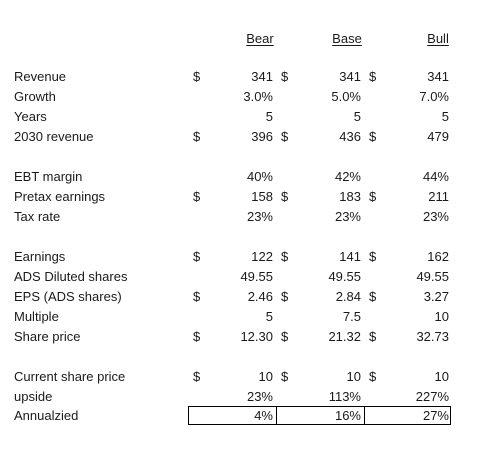  What do you see at coordinates (260, 296) in the screenshot?
I see `value-bear: 2.46` at bounding box center [260, 296].